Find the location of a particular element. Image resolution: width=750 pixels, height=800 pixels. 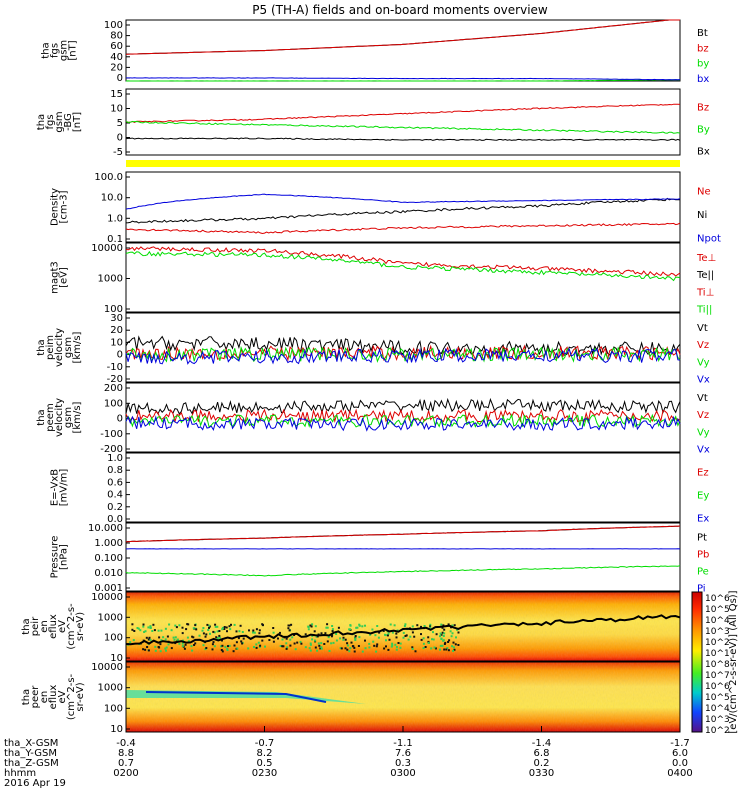

legend-Ti⊥: Ti⊥ is located at coordinates (705, 292).